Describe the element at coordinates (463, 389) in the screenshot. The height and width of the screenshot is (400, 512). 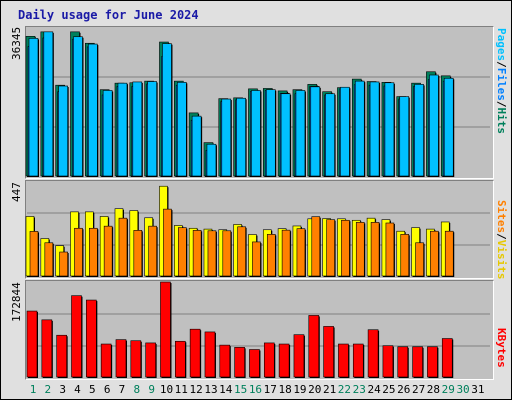
I see `x-tick-label: 30` at that location.